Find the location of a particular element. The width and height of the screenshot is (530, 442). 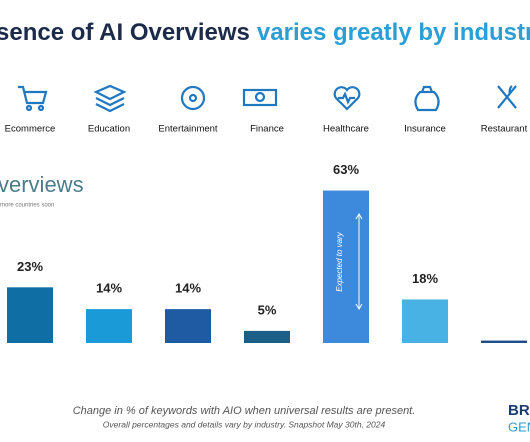

brand: GENE is located at coordinates (519, 426).